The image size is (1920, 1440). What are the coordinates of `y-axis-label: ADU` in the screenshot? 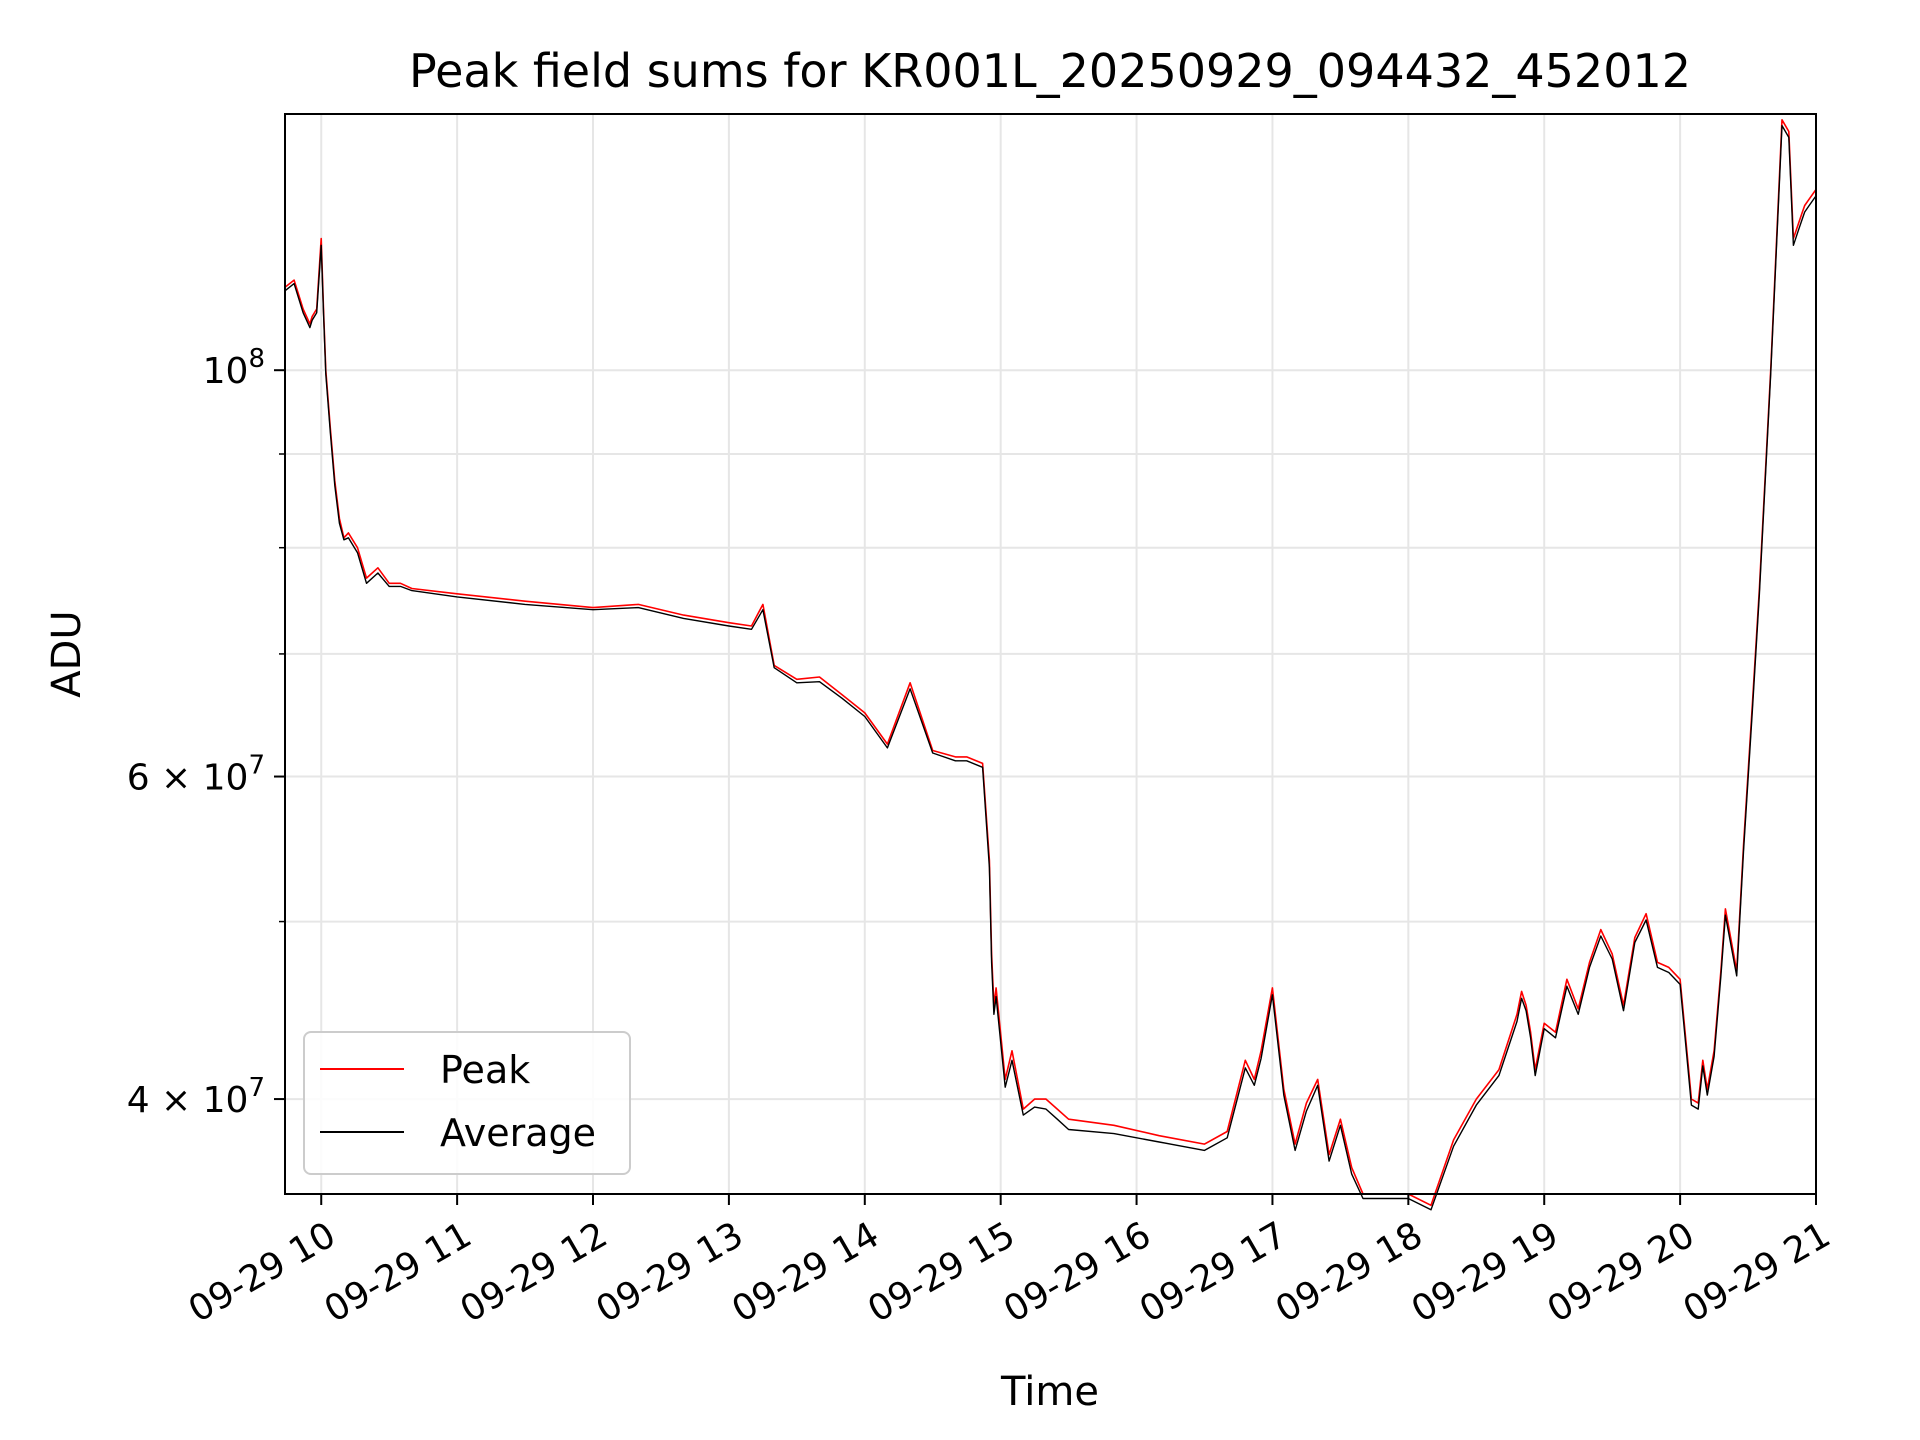 It's located at (67, 653).